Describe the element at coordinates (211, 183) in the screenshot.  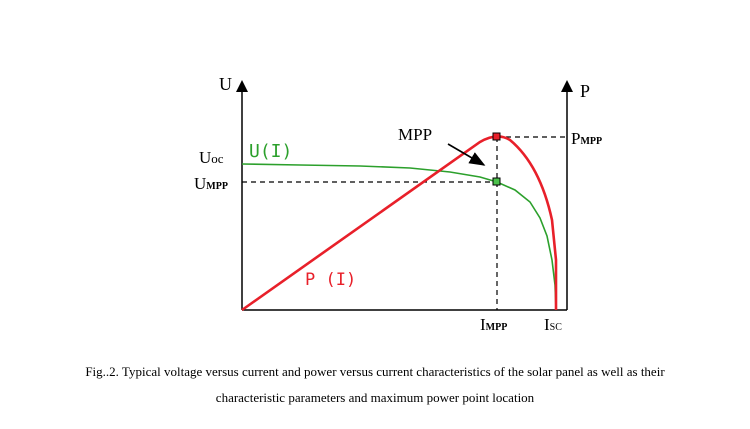
I see `umpp-label: UMPP` at that location.